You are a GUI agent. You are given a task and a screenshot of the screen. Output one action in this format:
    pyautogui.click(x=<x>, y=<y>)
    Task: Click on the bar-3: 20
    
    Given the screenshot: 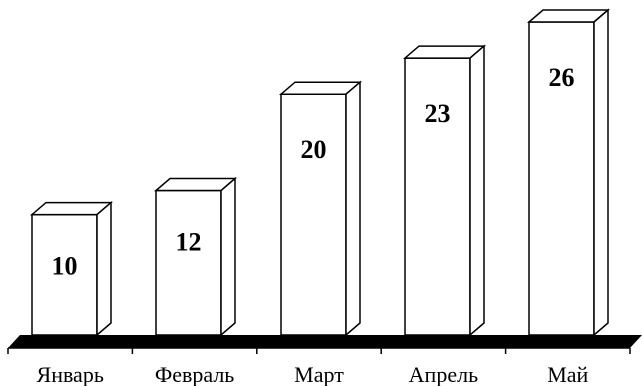 What is the action you would take?
    pyautogui.click(x=320, y=208)
    